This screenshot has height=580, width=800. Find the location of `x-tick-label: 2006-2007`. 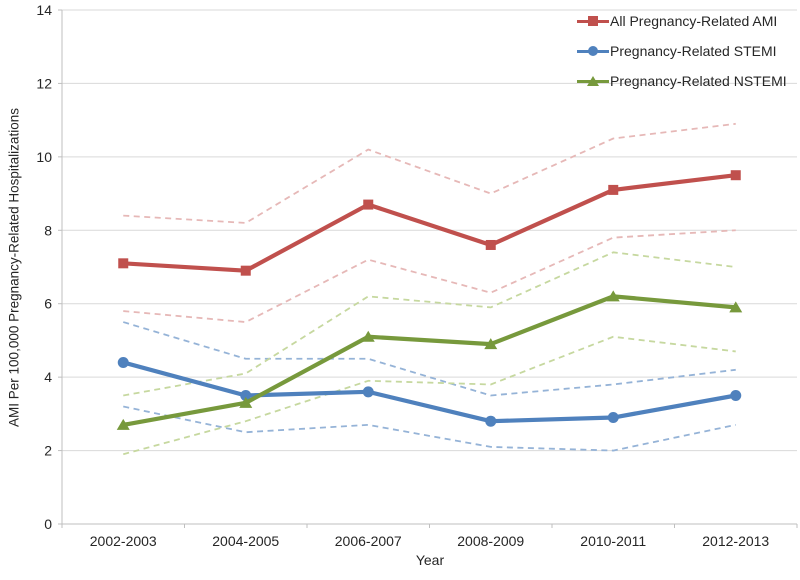

x-tick-label: 2006-2007 is located at coordinates (368, 541).